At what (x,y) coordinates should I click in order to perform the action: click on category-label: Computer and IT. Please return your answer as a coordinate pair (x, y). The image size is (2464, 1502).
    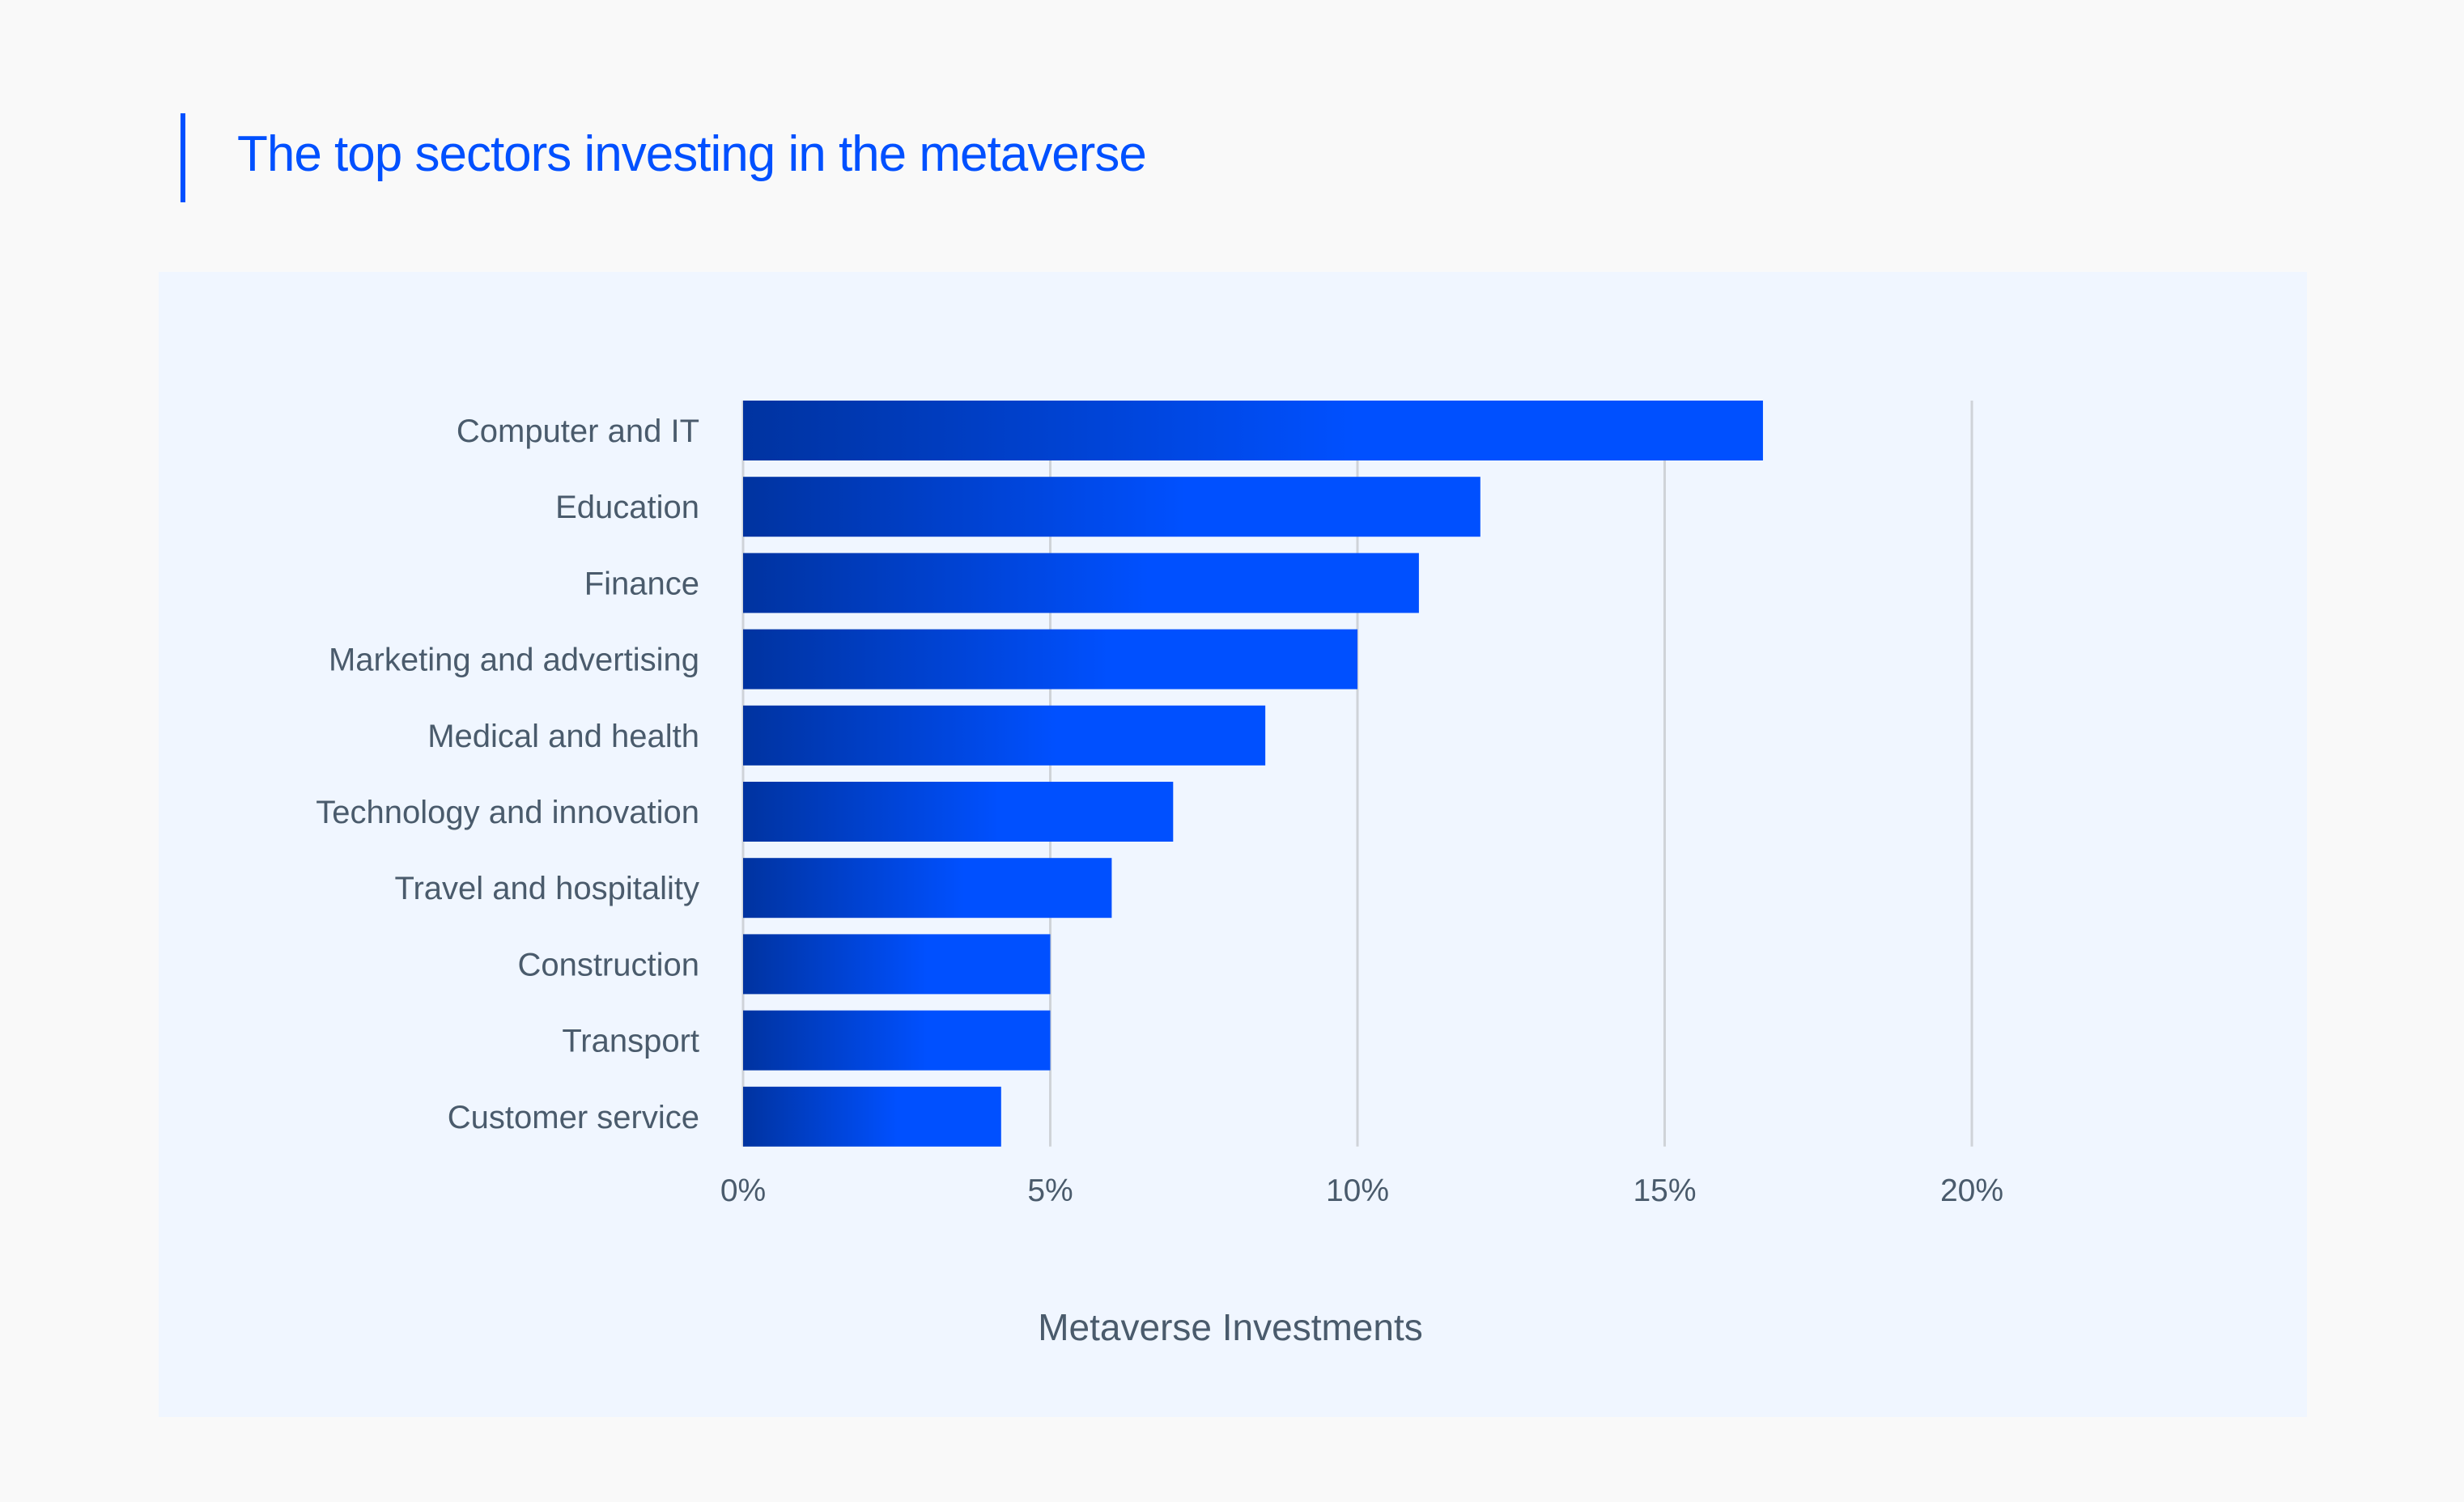
    Looking at the image, I should click on (578, 431).